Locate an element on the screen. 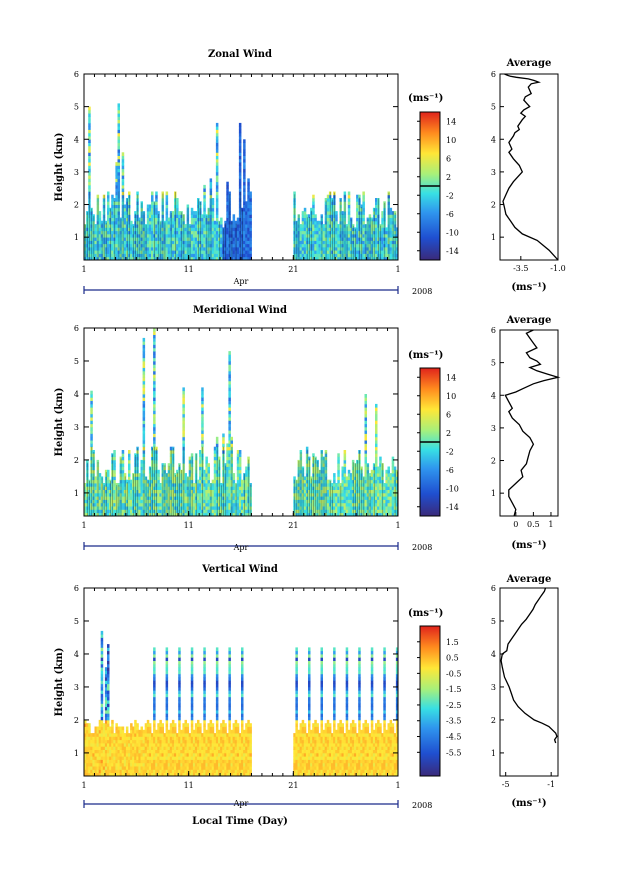 The height and width of the screenshot is (876, 618). x-tick-label: 1 is located at coordinates (397, 525).